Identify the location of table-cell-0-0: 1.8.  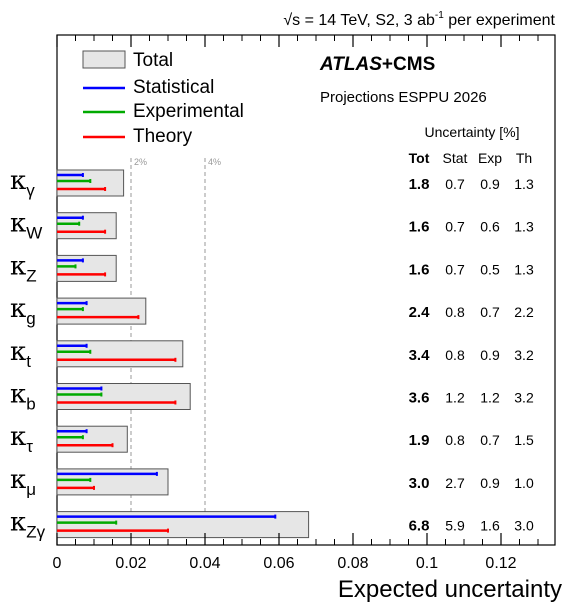
(419, 184).